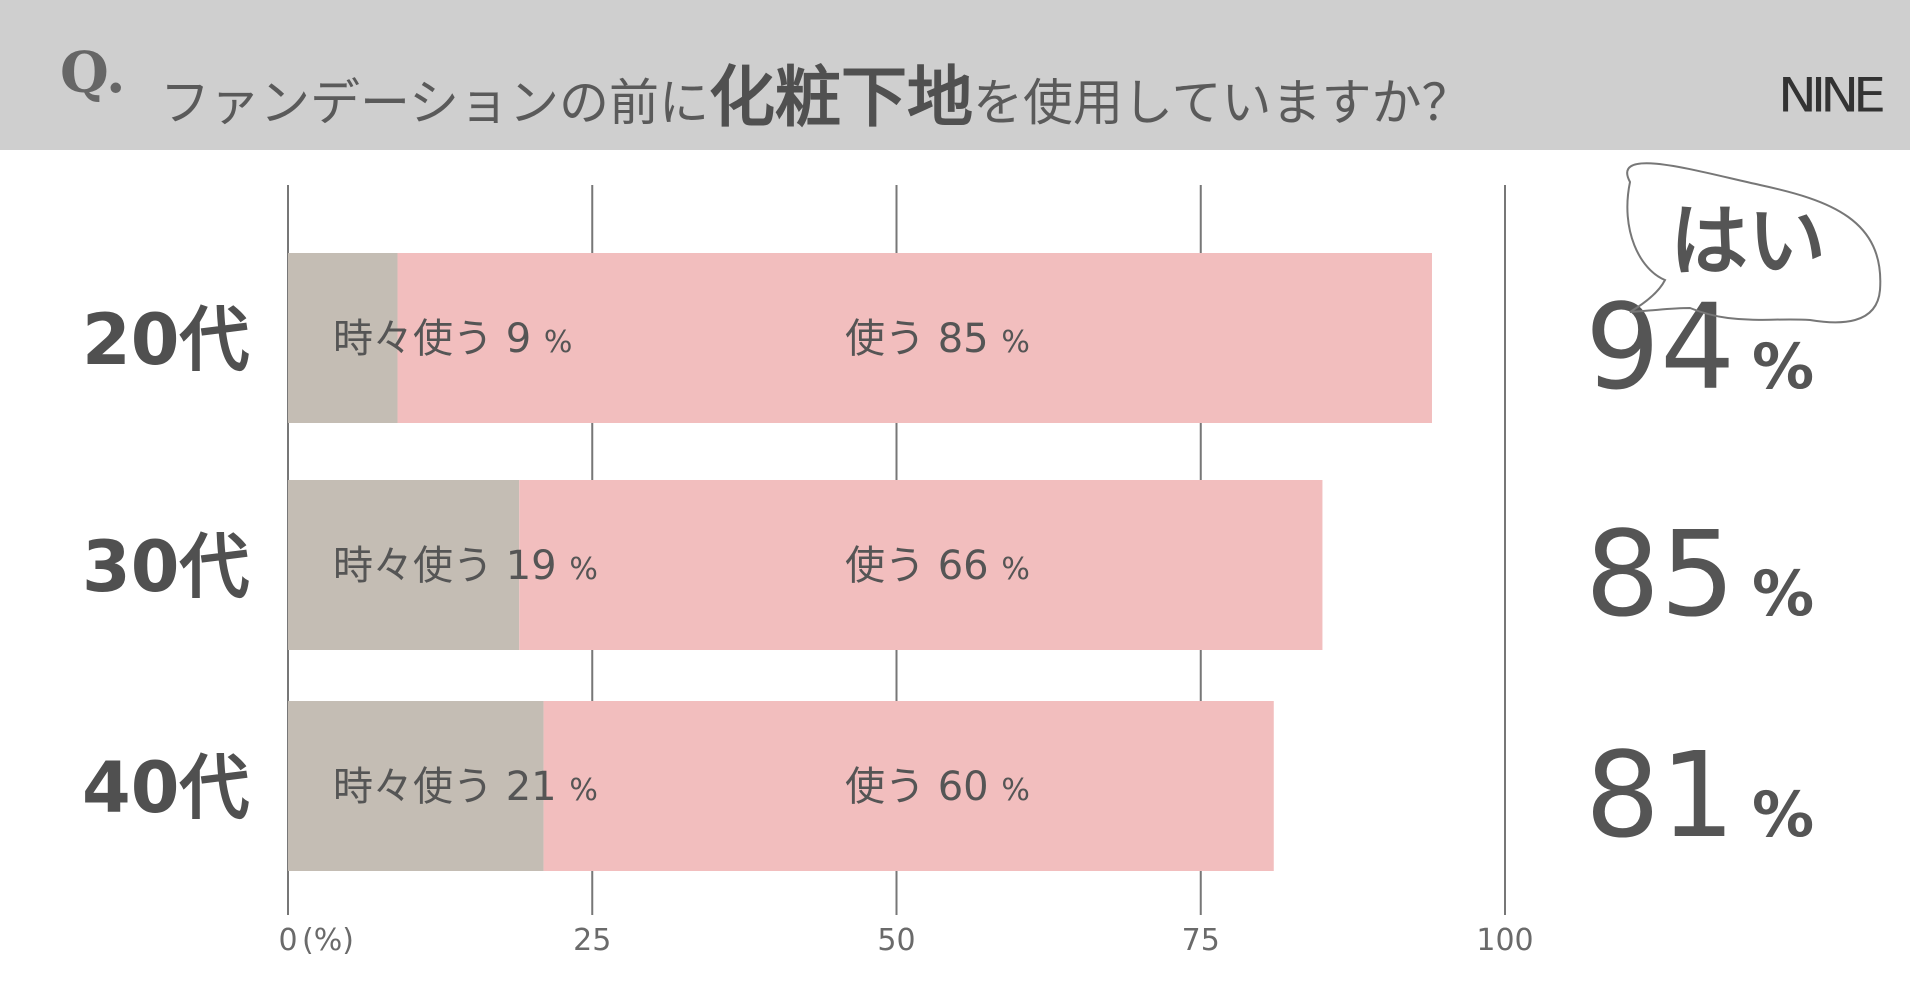  Describe the element at coordinates (328, 940) in the screenshot. I see `x-unit-label: (%)` at that location.